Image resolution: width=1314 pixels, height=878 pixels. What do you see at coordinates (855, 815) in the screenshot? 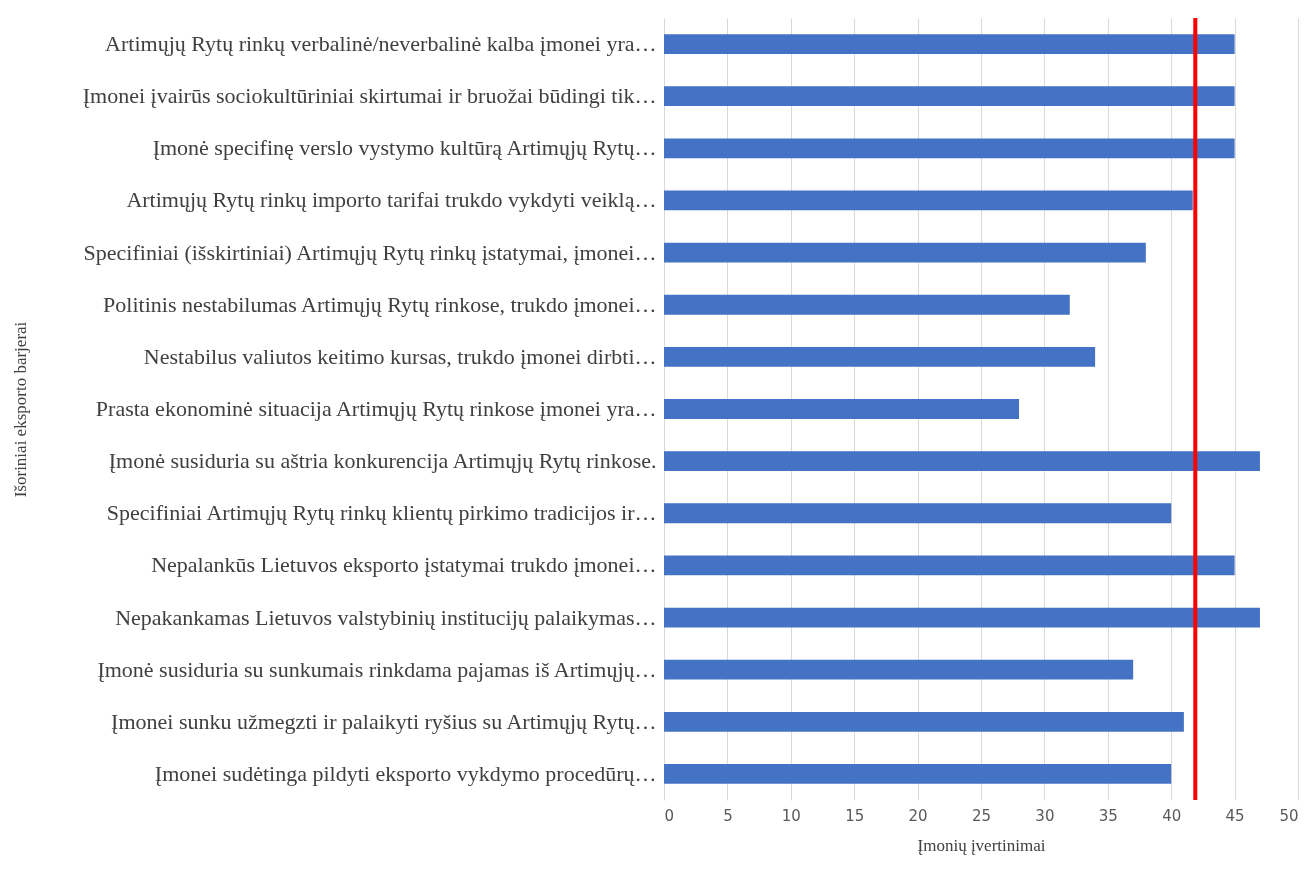
I see `x-tick-label: 15` at bounding box center [855, 815].